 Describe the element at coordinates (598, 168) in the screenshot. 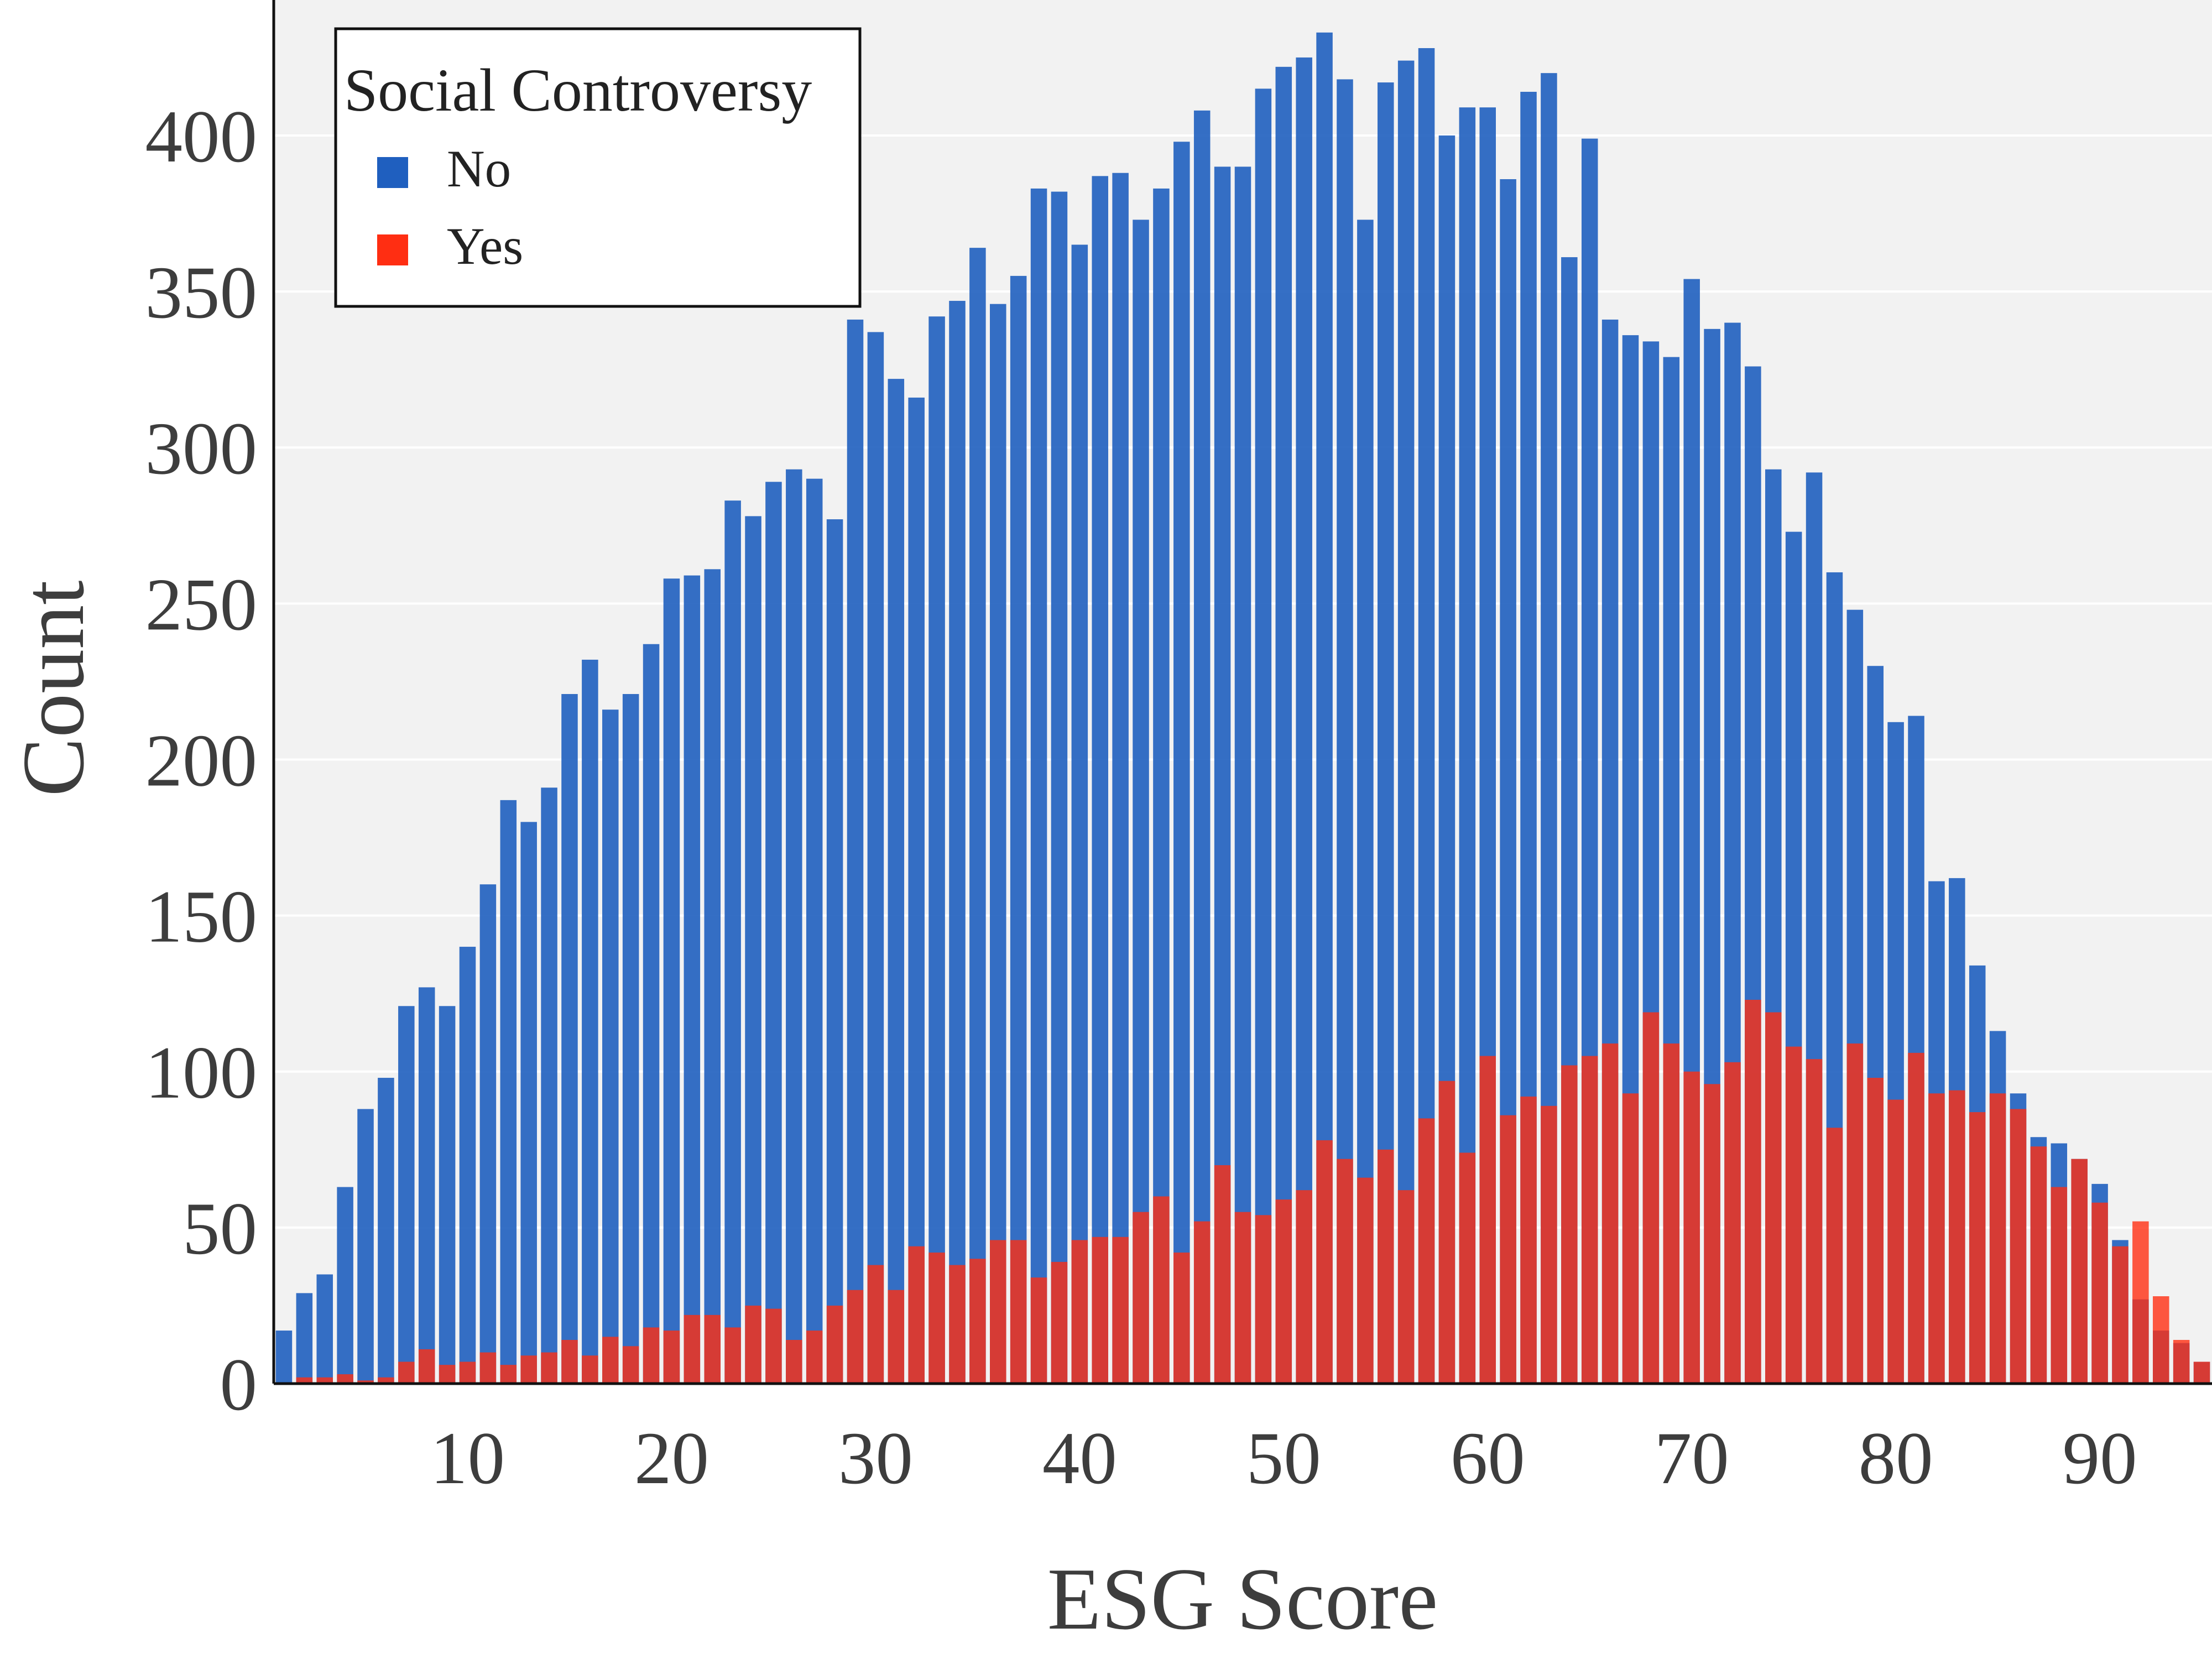

I see `legend-box` at that location.